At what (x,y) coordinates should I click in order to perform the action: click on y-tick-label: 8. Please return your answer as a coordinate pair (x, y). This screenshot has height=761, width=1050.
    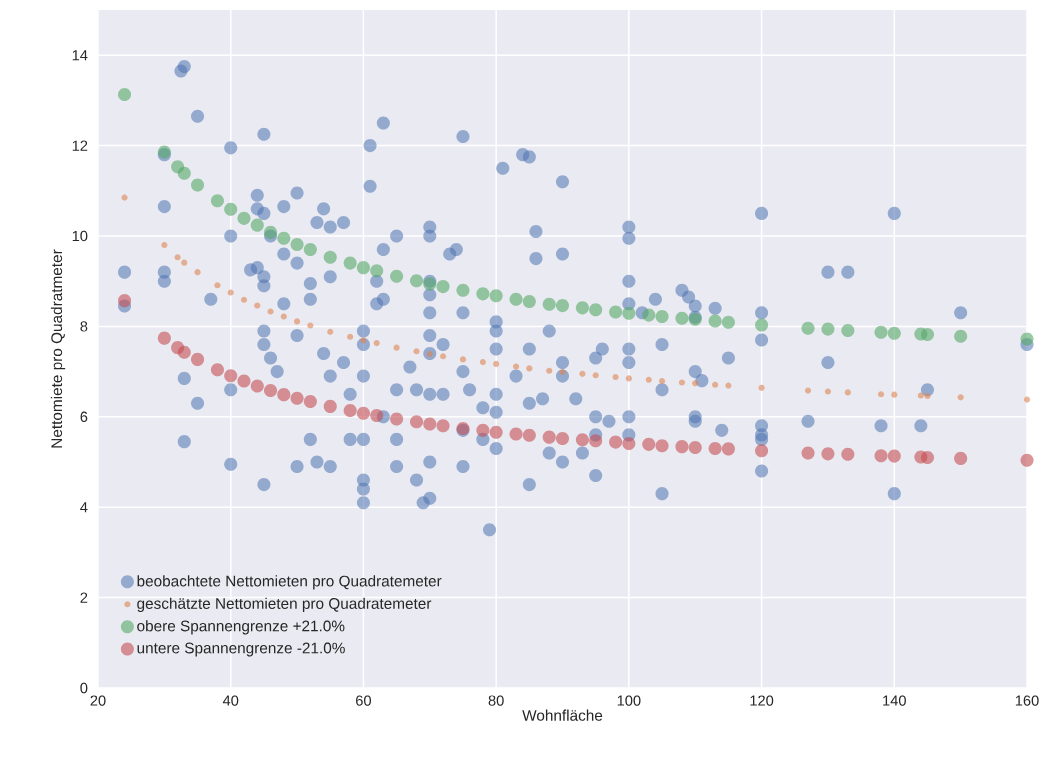
    Looking at the image, I should click on (84, 326).